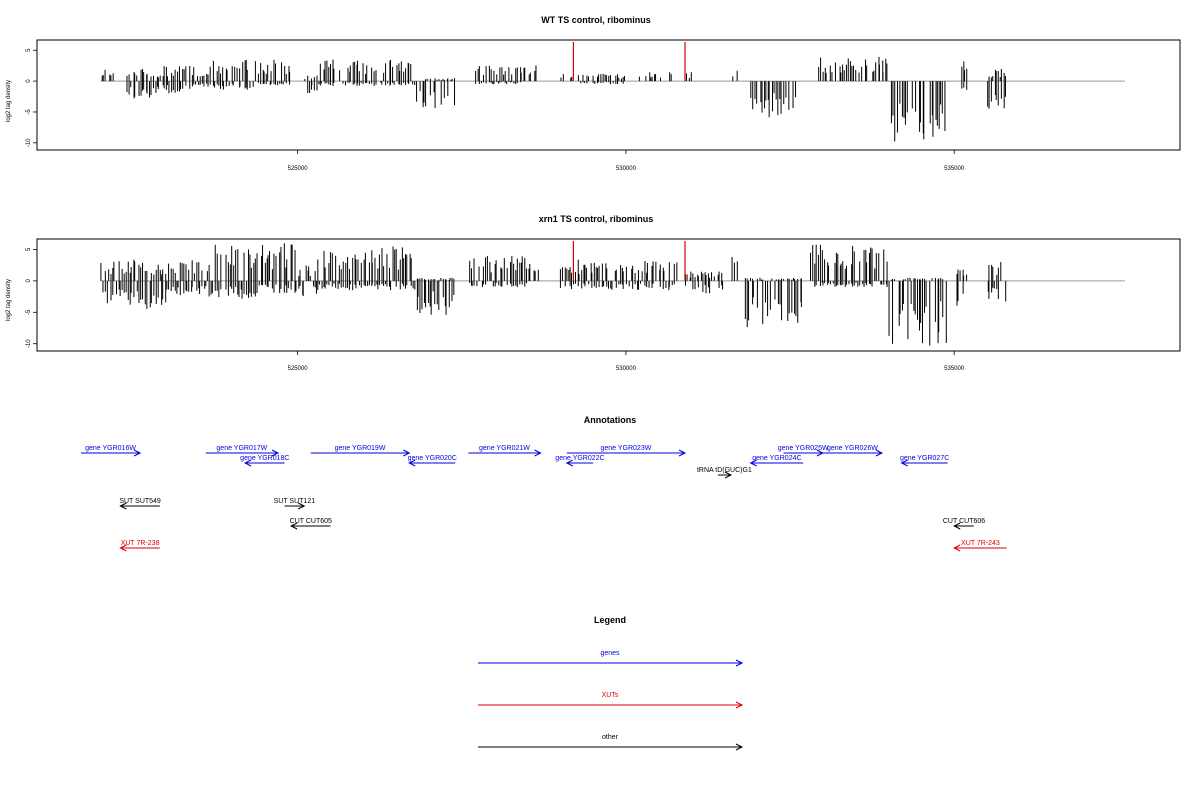 The height and width of the screenshot is (800, 1200). I want to click on xrn1-track-title: xrn1 TS control, ribominus, so click(596, 219).